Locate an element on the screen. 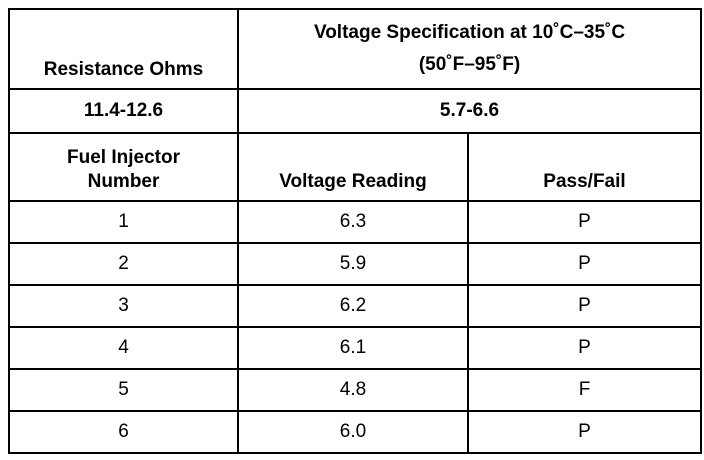 This screenshot has width=704, height=460. resistance-spec: 11.4-12.6 is located at coordinates (123, 111).